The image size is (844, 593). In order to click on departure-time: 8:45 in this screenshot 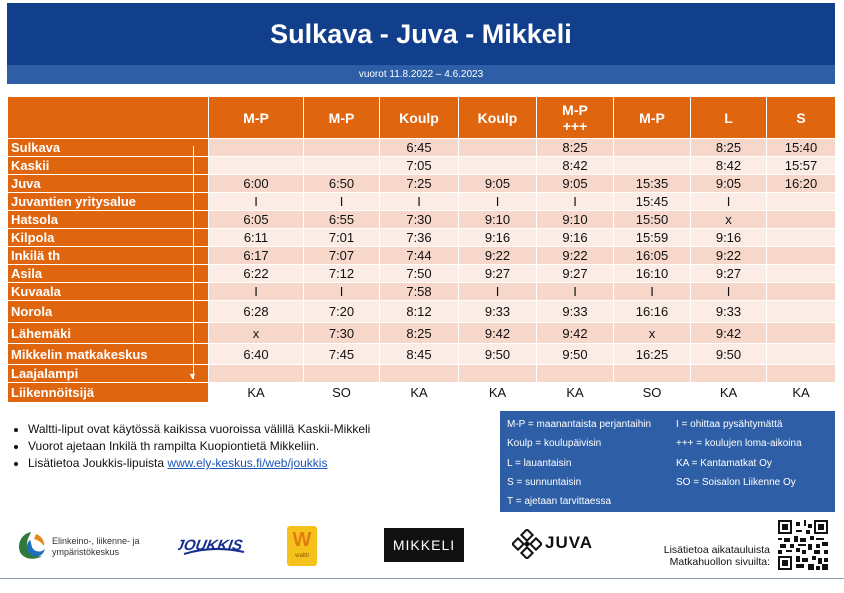, I will do `click(419, 354)`.